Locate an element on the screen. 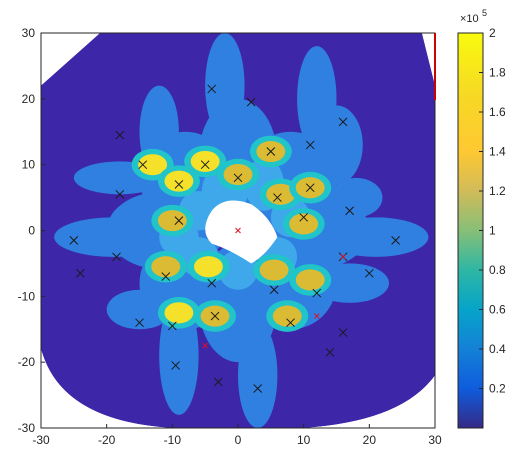  x-tick-label: -20 is located at coordinates (107, 440).